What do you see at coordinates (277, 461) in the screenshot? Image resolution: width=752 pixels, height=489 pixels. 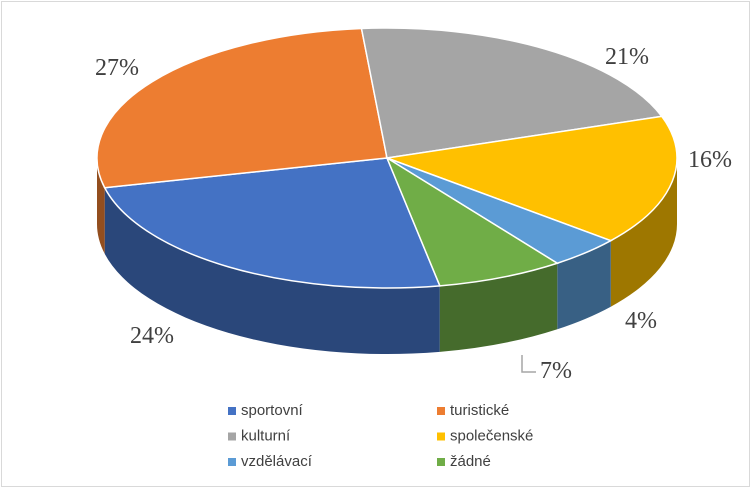 I see `legend-label: vzdělávací` at bounding box center [277, 461].